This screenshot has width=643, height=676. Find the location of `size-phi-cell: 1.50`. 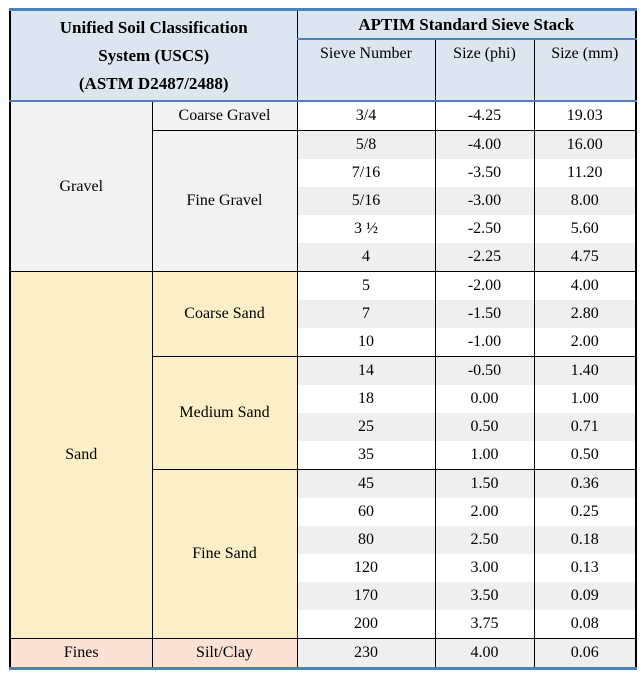

size-phi-cell: 1.50 is located at coordinates (484, 483).